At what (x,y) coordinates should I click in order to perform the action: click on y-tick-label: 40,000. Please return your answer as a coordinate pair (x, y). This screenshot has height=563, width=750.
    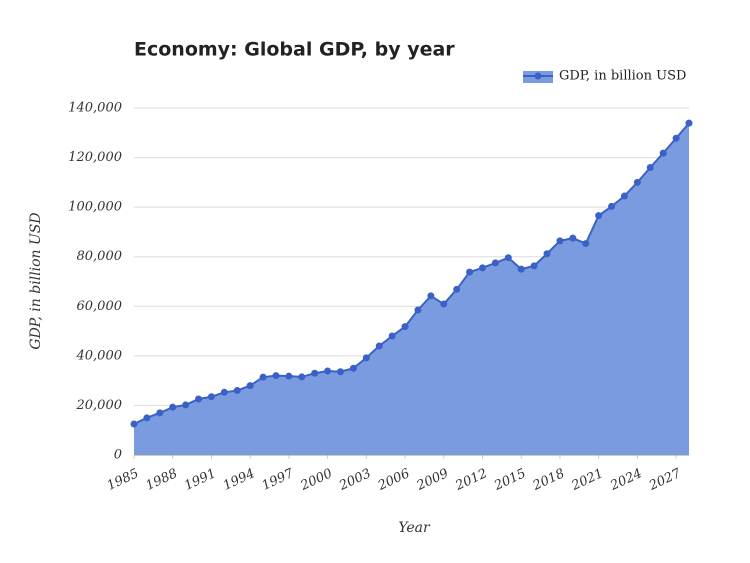
    Looking at the image, I should click on (99, 355).